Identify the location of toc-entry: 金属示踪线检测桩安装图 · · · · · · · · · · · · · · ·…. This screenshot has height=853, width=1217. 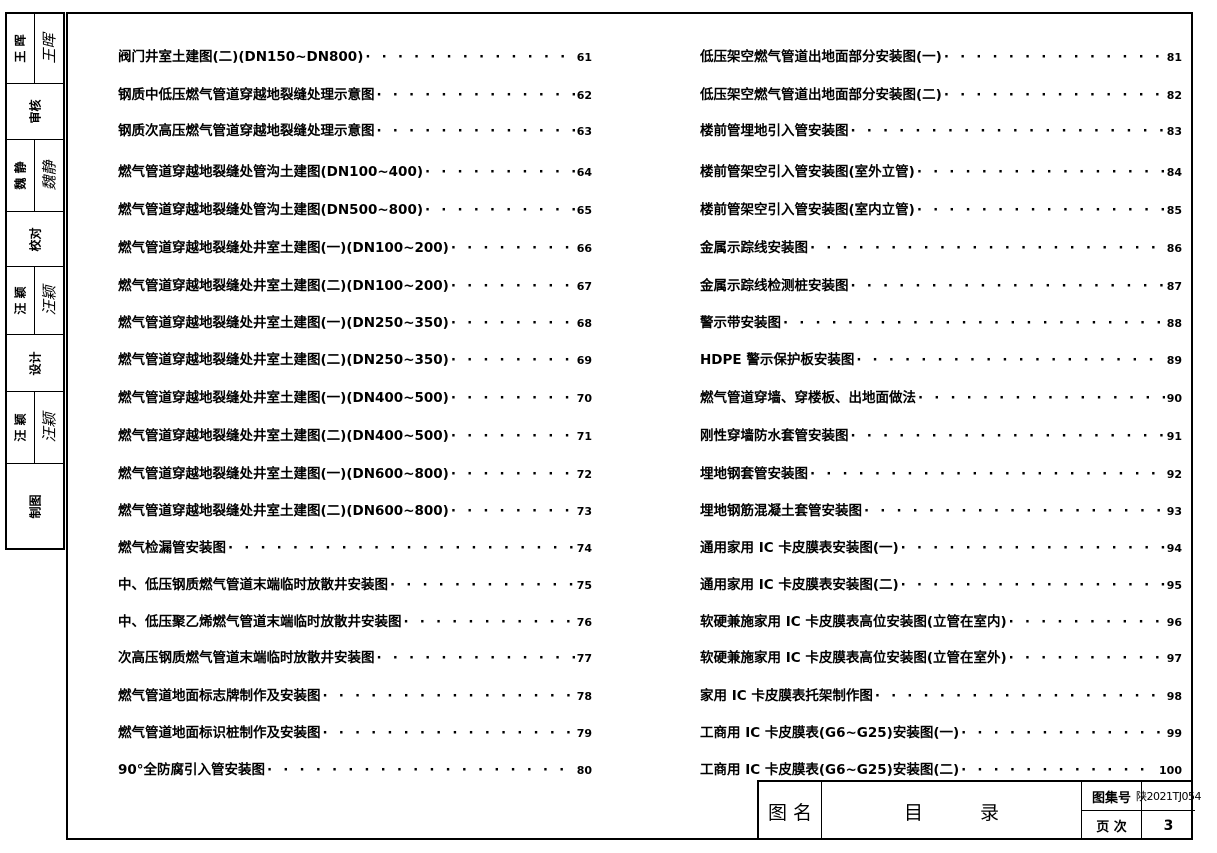
(941, 284).